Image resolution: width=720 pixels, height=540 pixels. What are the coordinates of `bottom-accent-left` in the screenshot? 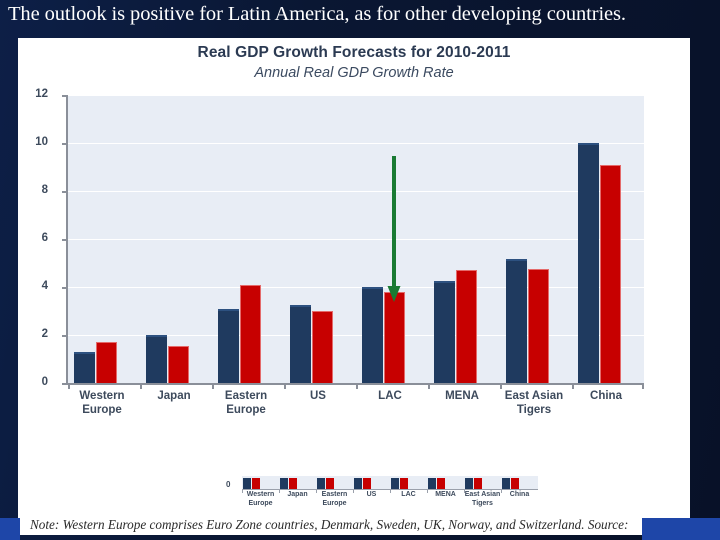 It's located at (10, 529).